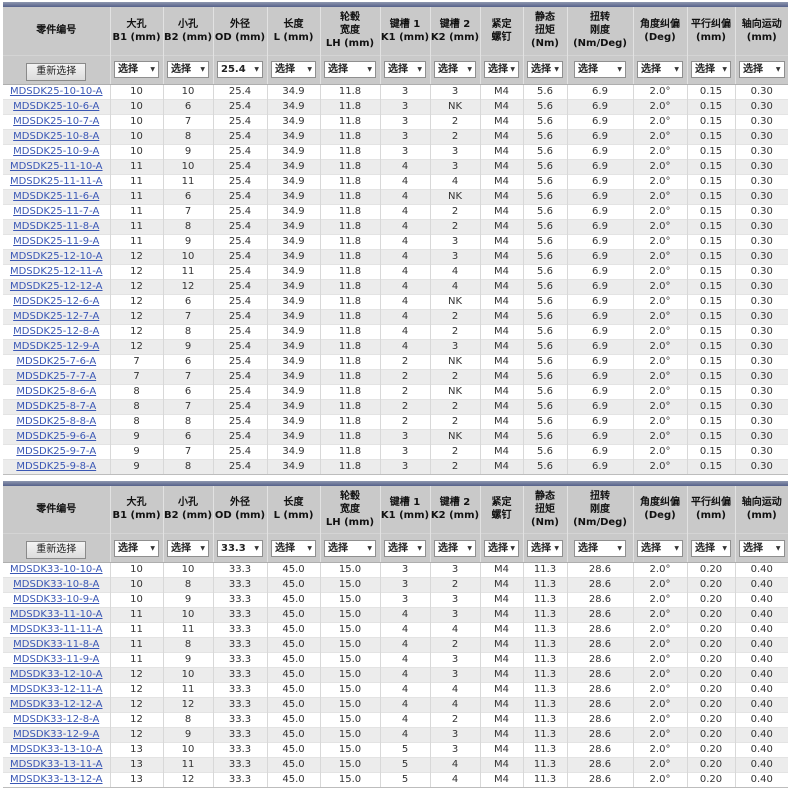 The height and width of the screenshot is (790, 790). Describe the element at coordinates (56, 181) in the screenshot. I see `part-number-link: MDSDK25-11-11-A` at that location.